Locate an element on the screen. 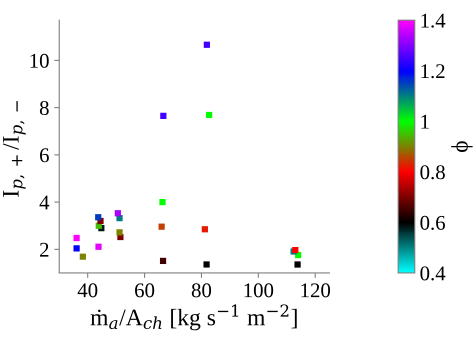 The width and height of the screenshot is (474, 337). color-bar-label: 1.4 is located at coordinates (433, 21).